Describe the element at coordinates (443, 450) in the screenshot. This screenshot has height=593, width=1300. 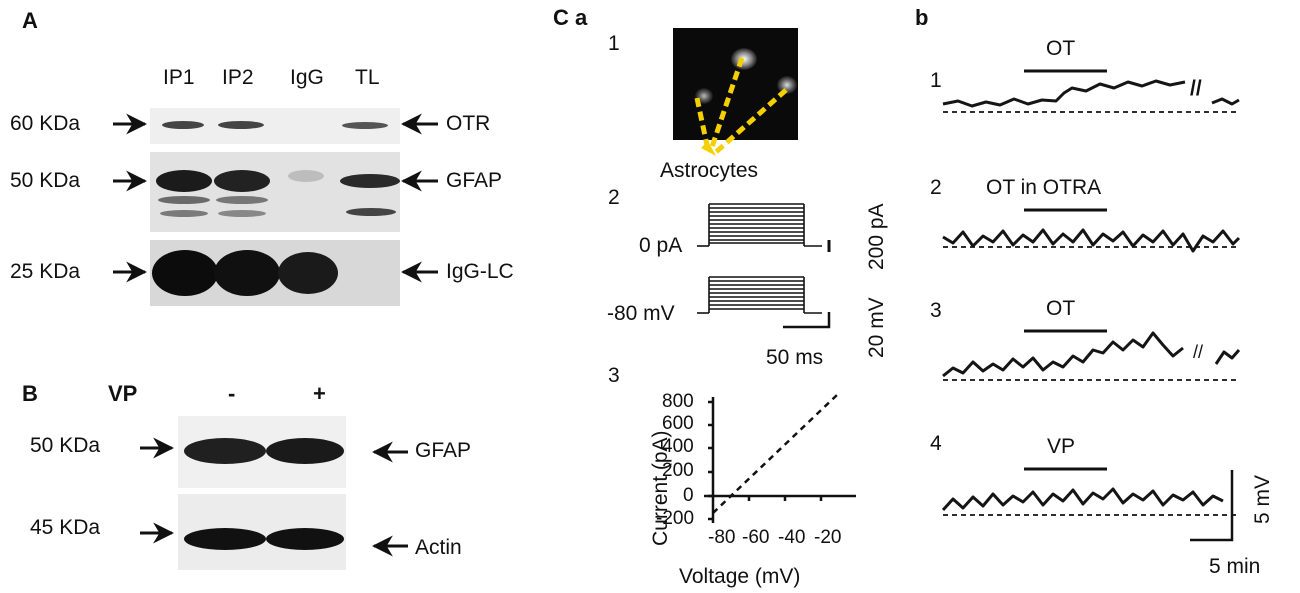
I see `protein-gfap-b: GFAP` at that location.